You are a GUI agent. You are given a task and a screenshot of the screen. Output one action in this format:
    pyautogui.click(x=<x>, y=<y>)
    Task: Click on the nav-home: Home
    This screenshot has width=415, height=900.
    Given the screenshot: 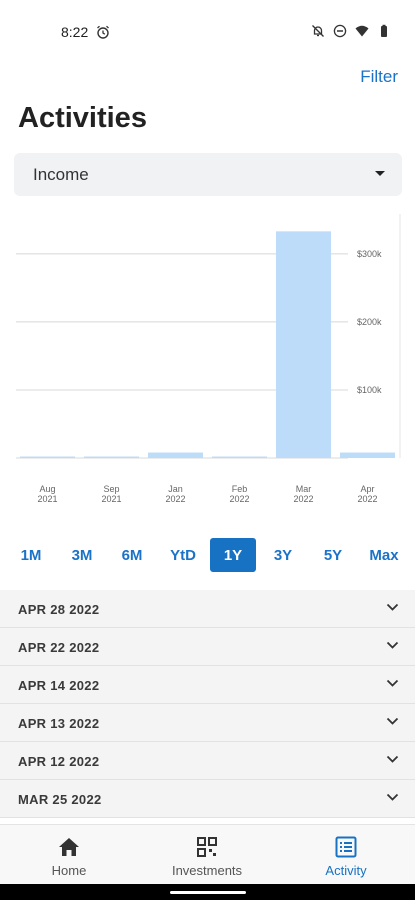 What is the action you would take?
    pyautogui.click(x=69, y=855)
    